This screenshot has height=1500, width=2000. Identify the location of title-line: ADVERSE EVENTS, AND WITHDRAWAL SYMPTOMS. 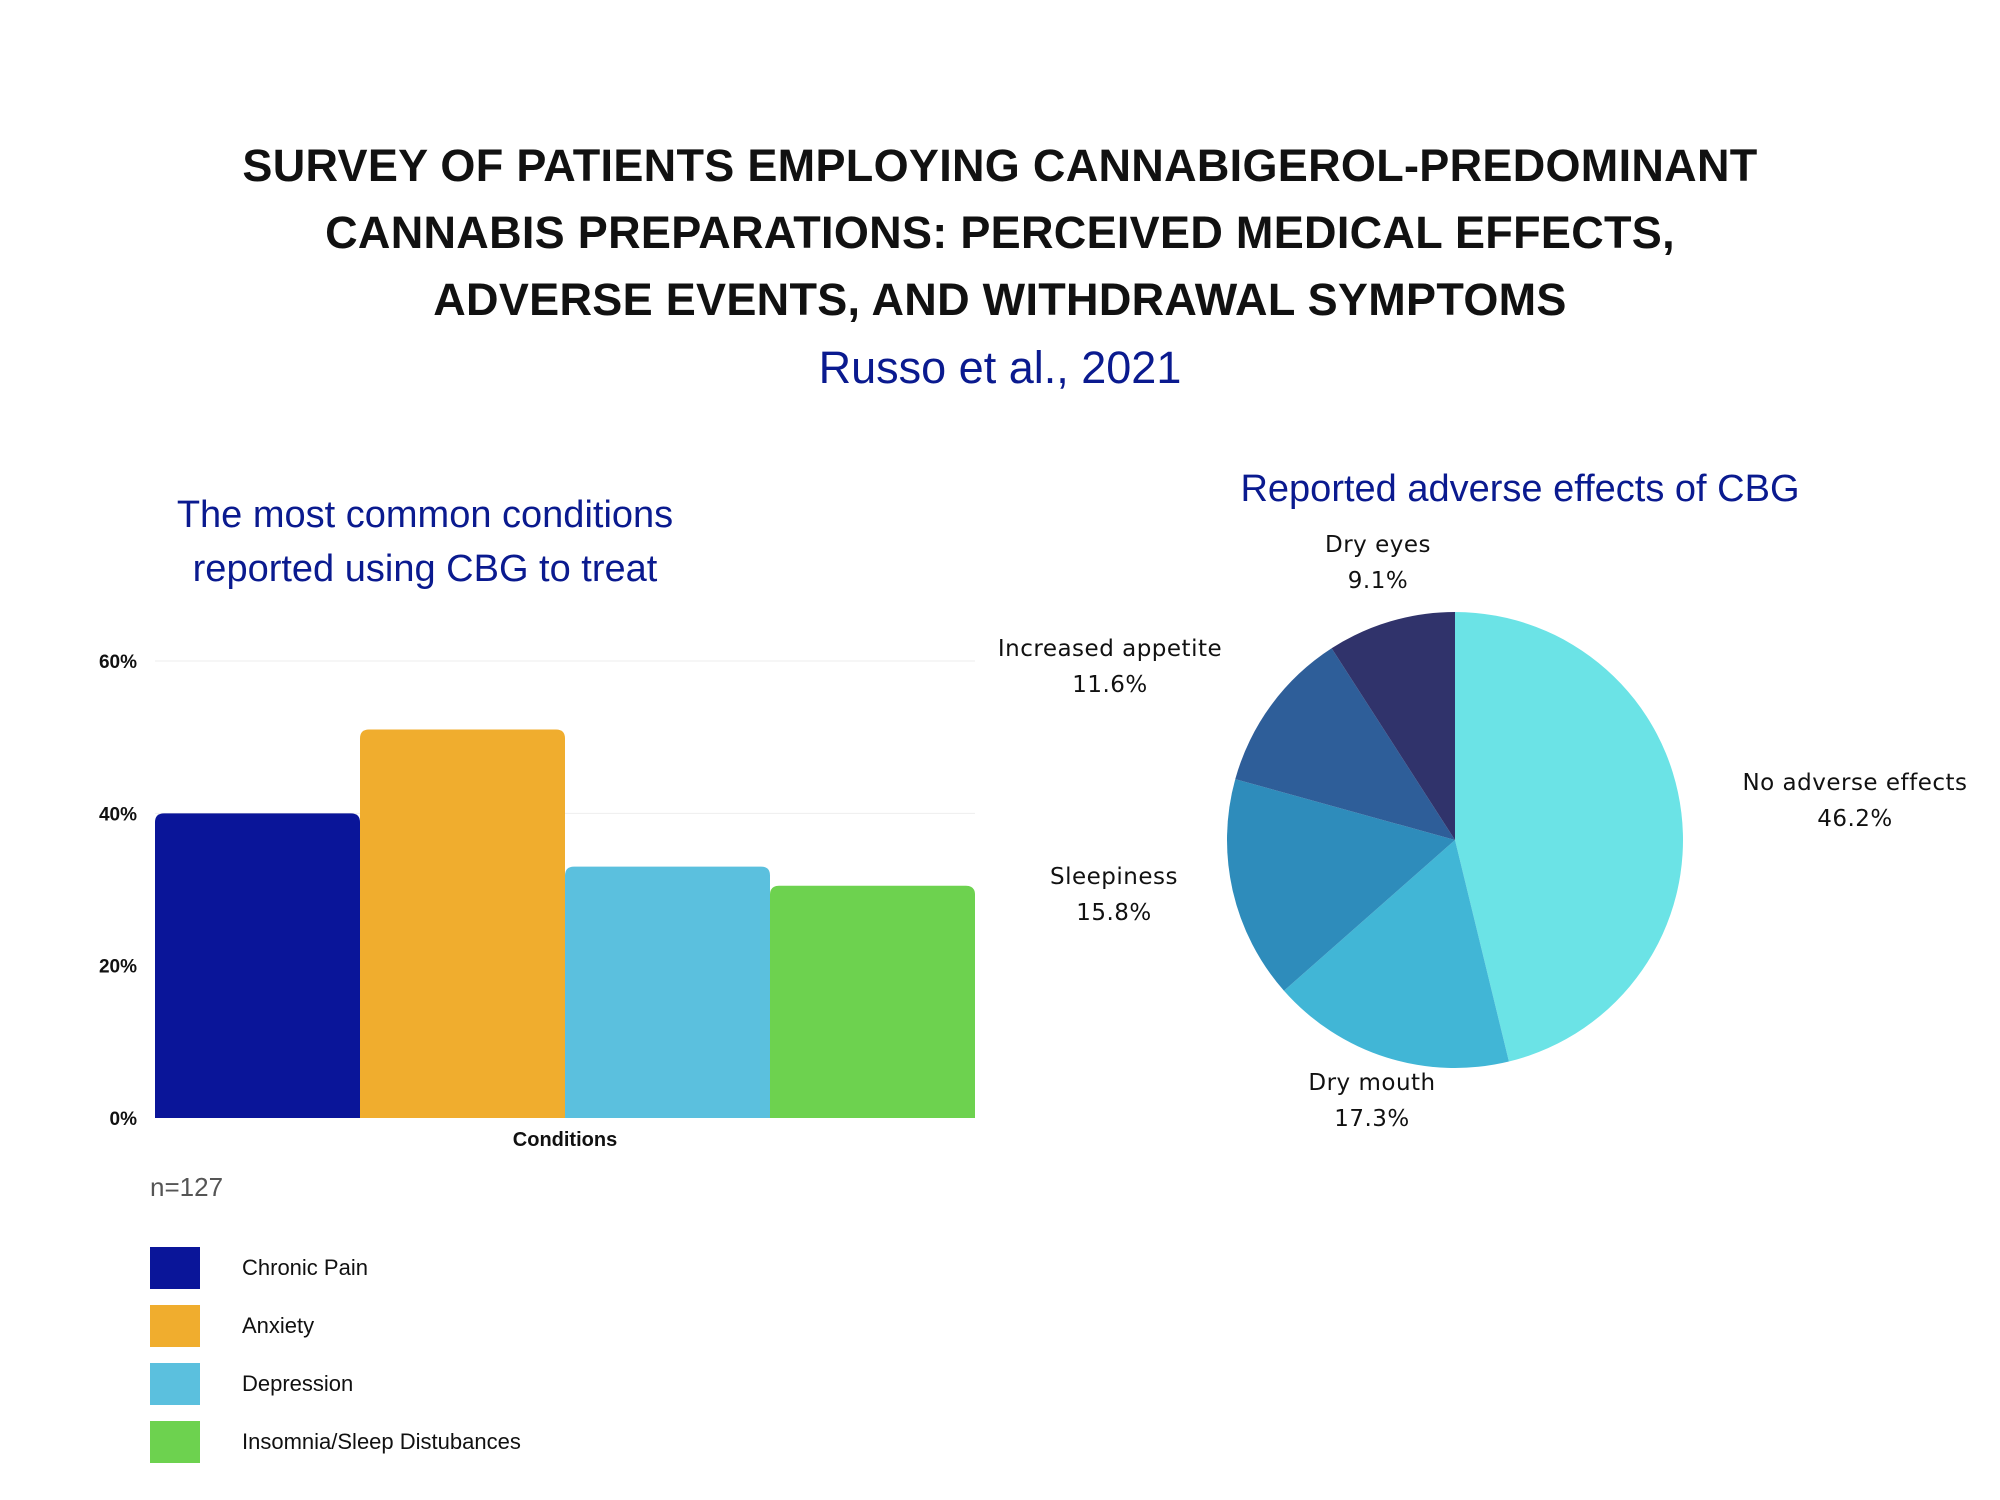
(1000, 299).